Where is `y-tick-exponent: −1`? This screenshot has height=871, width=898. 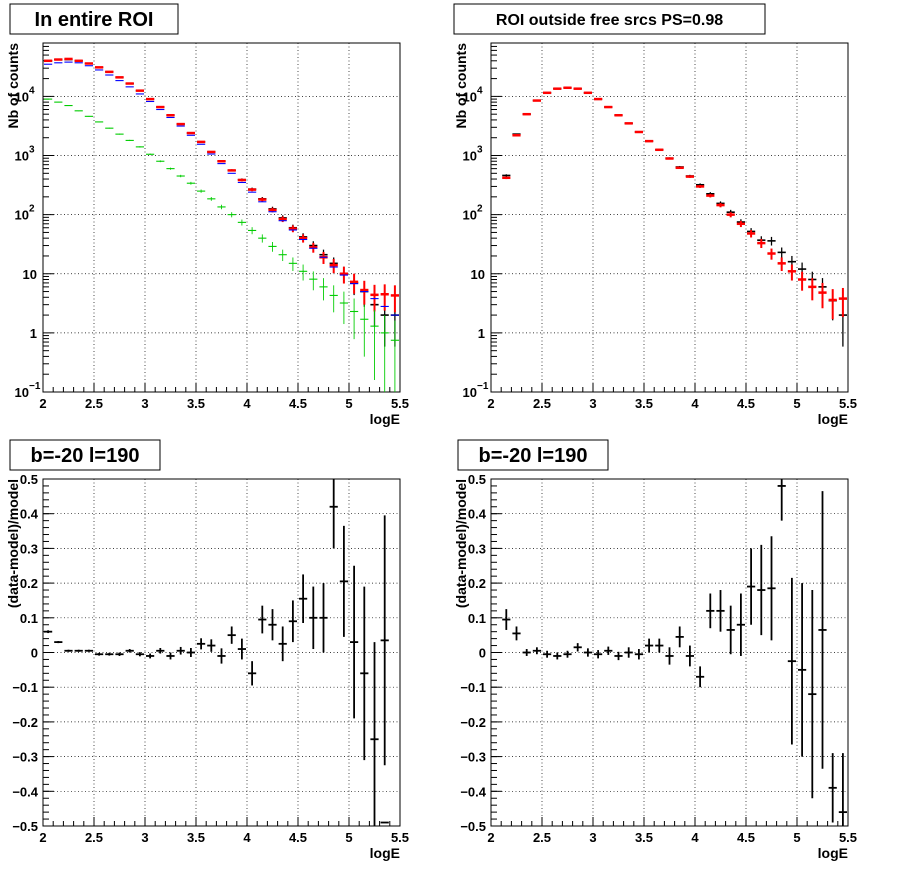 y-tick-exponent: −1 is located at coordinates (35, 386).